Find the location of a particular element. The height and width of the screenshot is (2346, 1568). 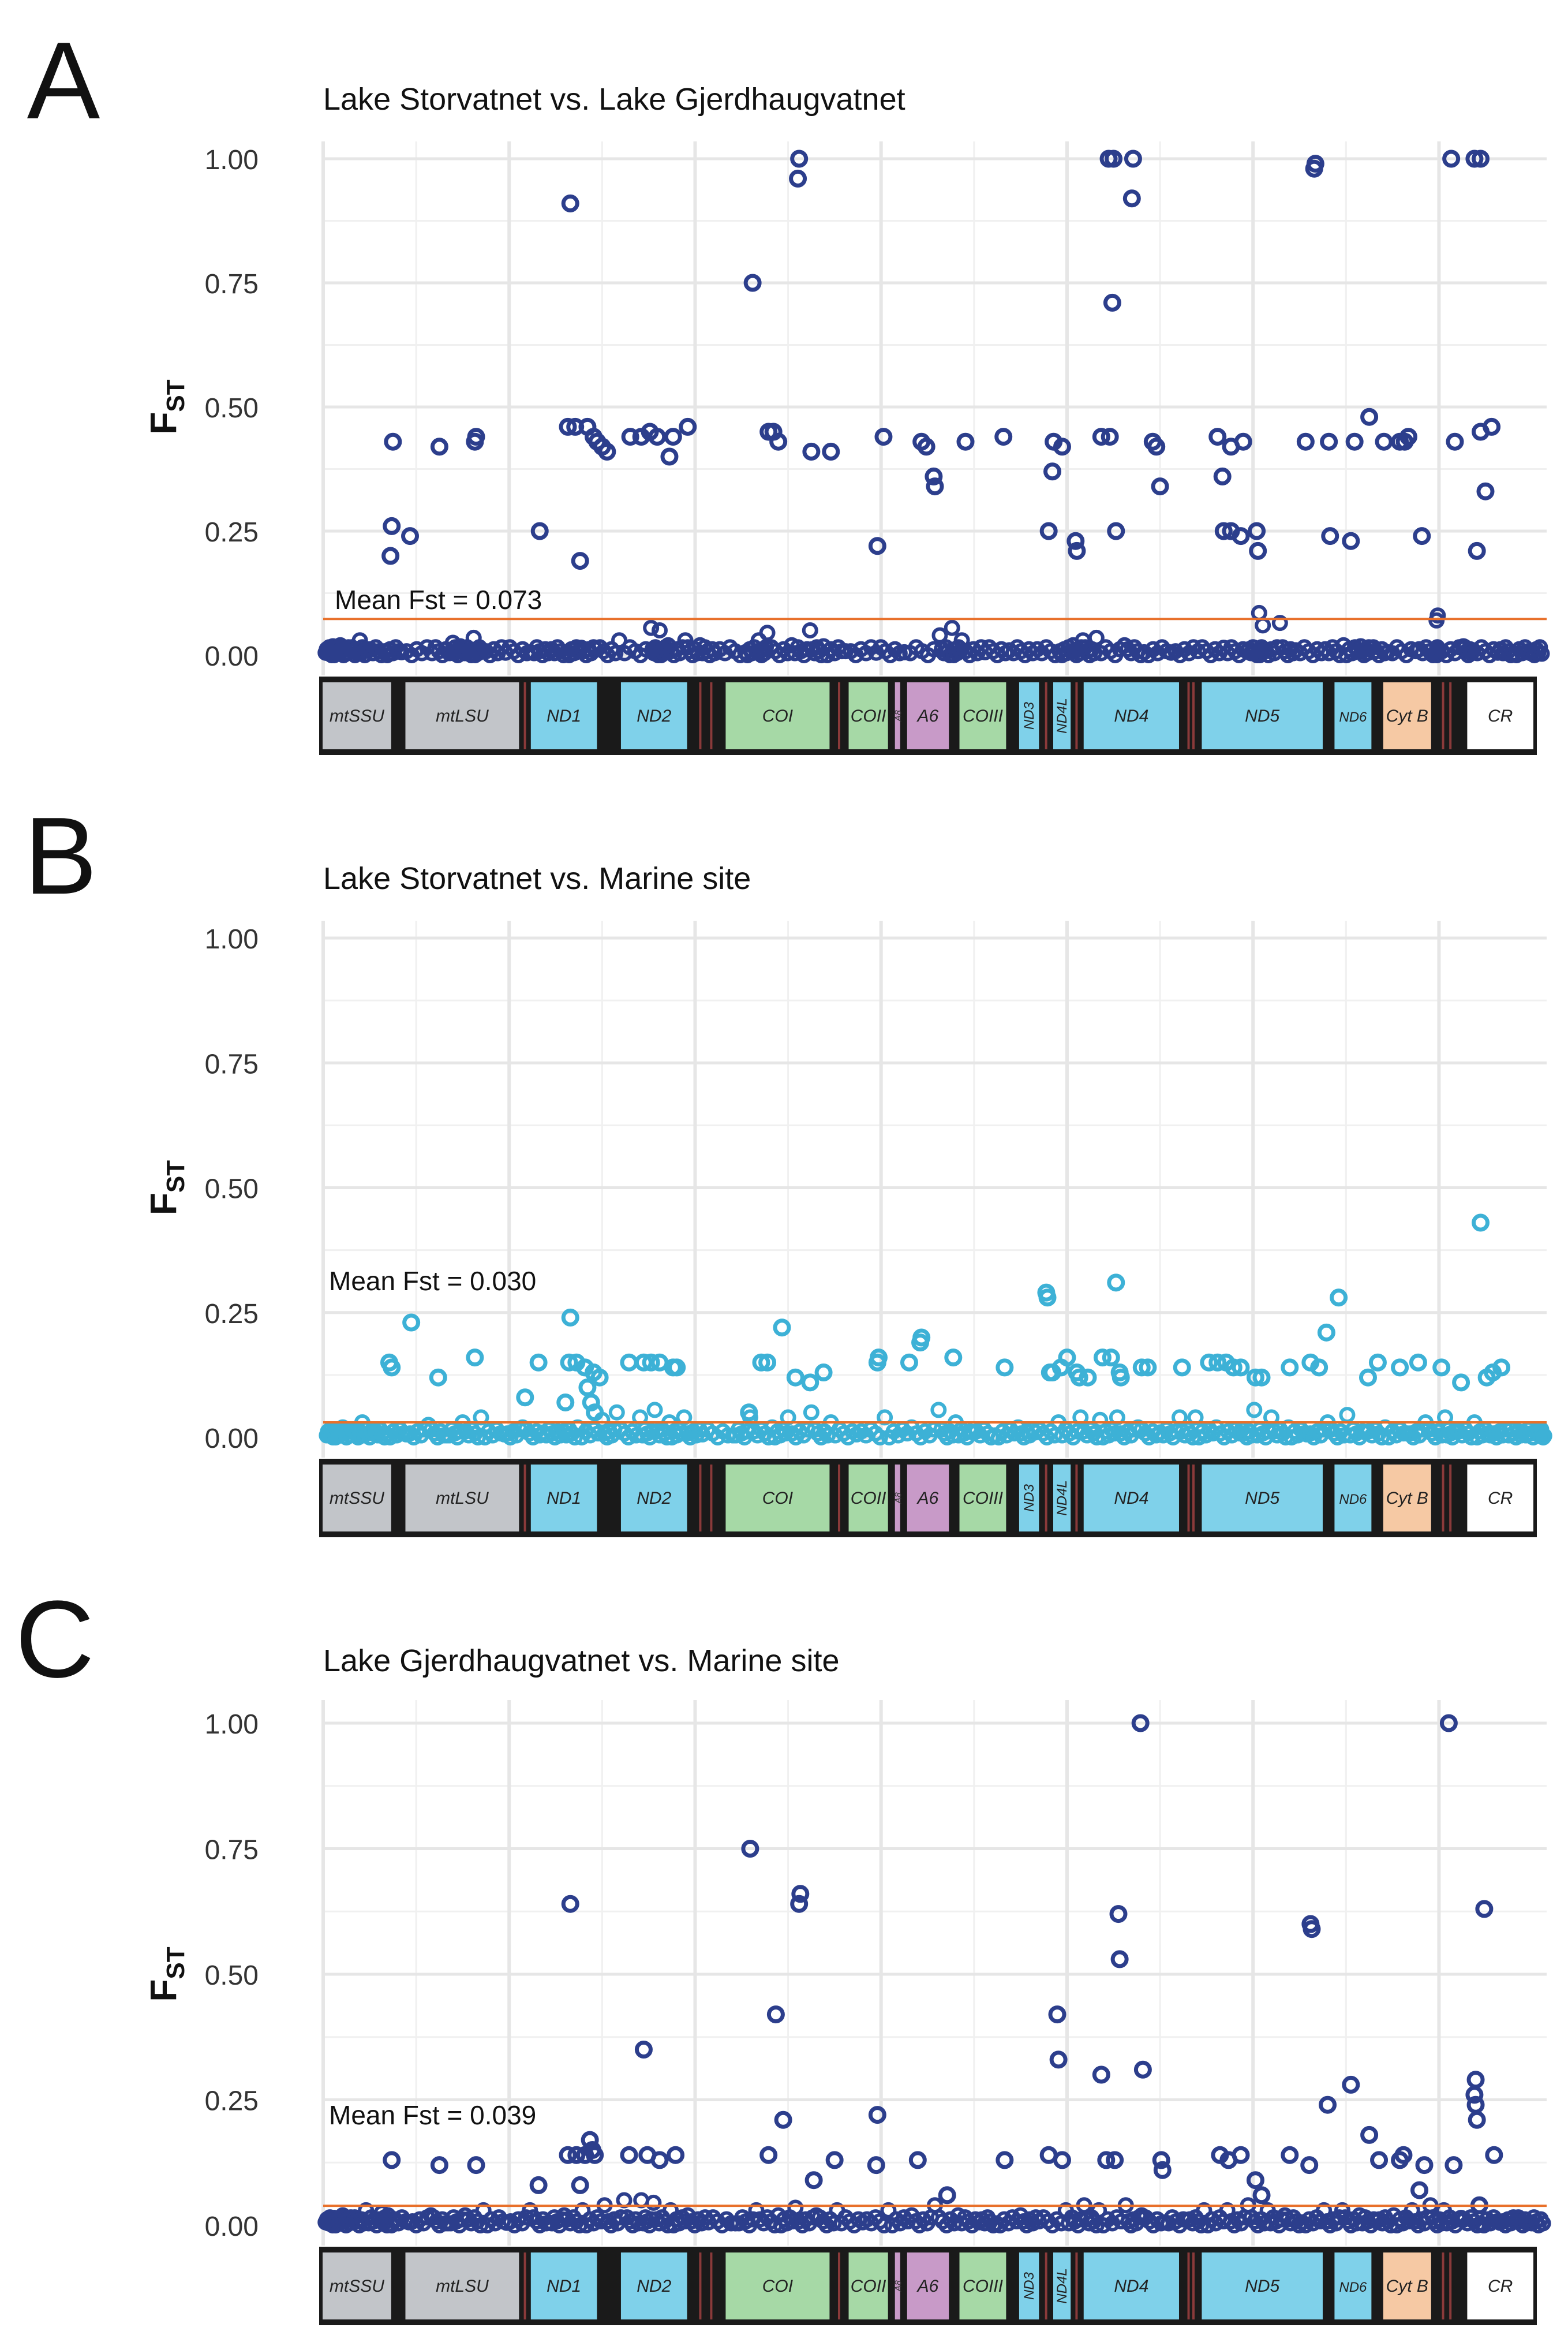

gene-label: A8 is located at coordinates (898, 2286).